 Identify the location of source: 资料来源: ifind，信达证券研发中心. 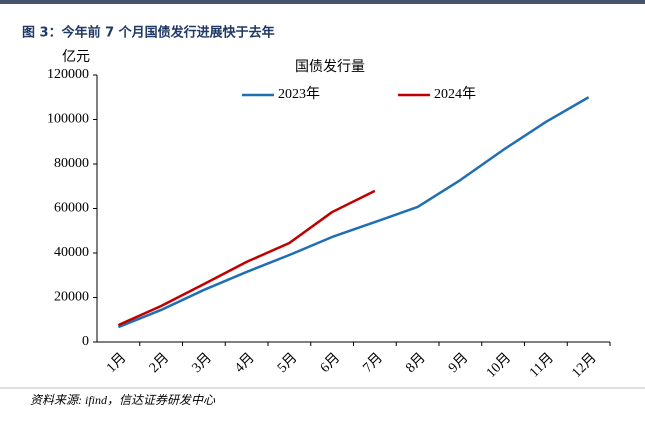
(123, 400).